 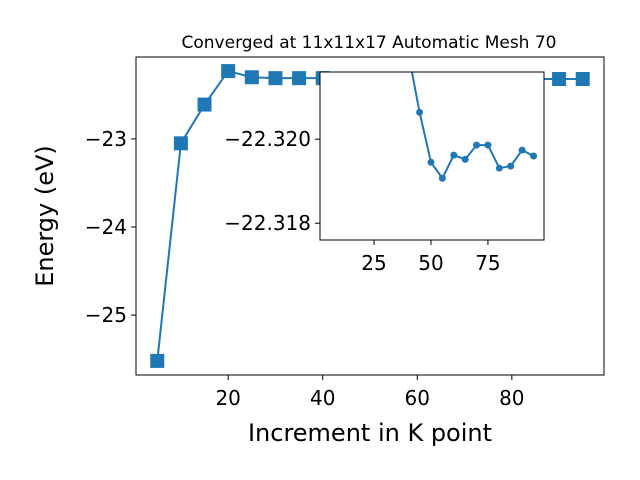 What do you see at coordinates (474, 127) in the screenshot?
I see `plot-layer` at bounding box center [474, 127].